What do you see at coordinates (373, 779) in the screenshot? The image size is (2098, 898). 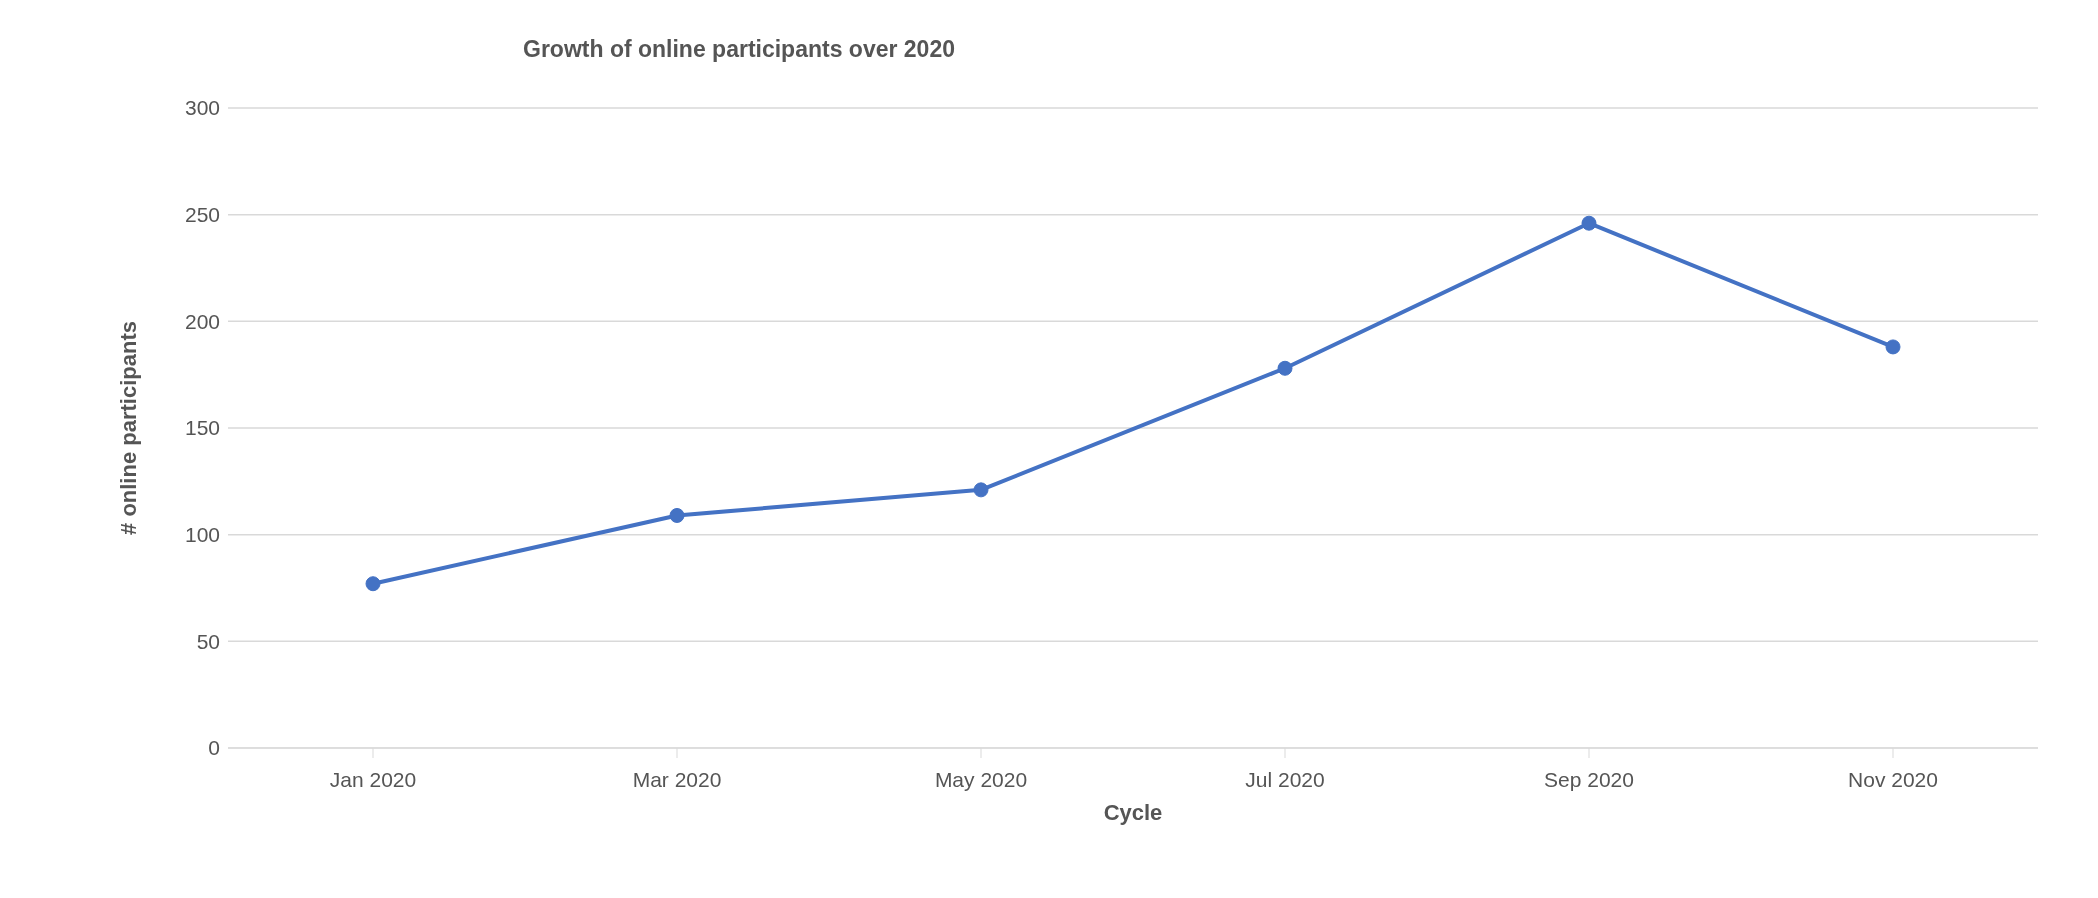 I see `x-tick-label: Jan 2020` at bounding box center [373, 779].